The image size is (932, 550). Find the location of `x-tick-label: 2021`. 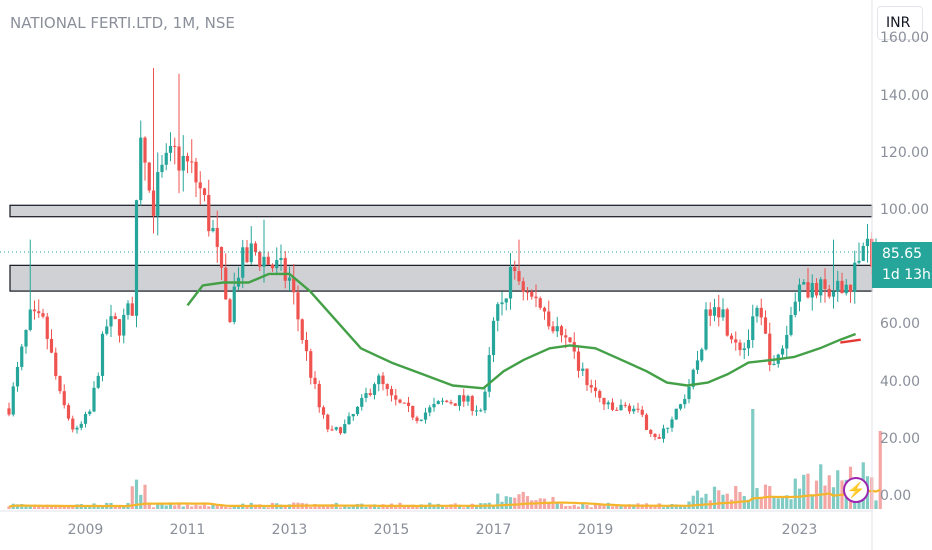

x-tick-label: 2021 is located at coordinates (697, 530).